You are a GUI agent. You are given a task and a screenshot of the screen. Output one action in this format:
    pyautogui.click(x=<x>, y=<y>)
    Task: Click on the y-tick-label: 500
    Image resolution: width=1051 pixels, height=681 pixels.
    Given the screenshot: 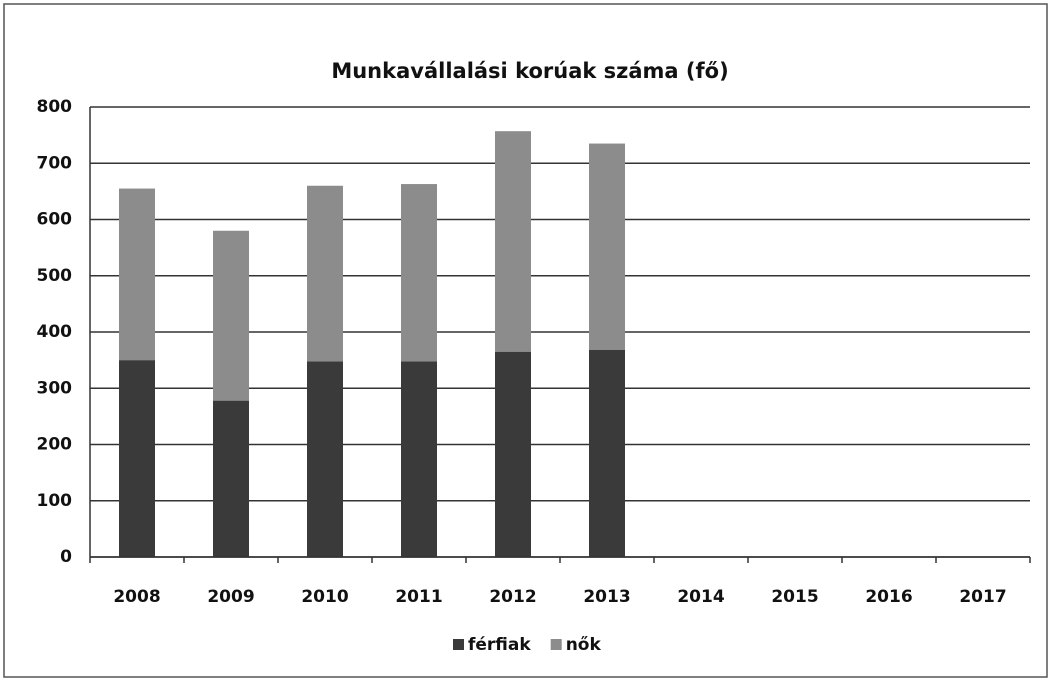 What is the action you would take?
    pyautogui.click(x=55, y=276)
    